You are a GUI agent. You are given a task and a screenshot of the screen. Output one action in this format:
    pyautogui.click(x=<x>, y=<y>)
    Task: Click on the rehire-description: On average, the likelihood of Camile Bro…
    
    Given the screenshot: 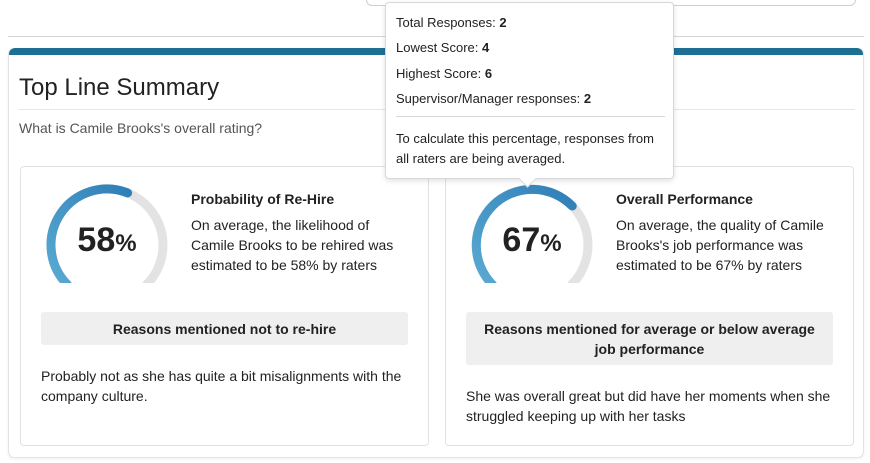 What is the action you would take?
    pyautogui.click(x=292, y=245)
    